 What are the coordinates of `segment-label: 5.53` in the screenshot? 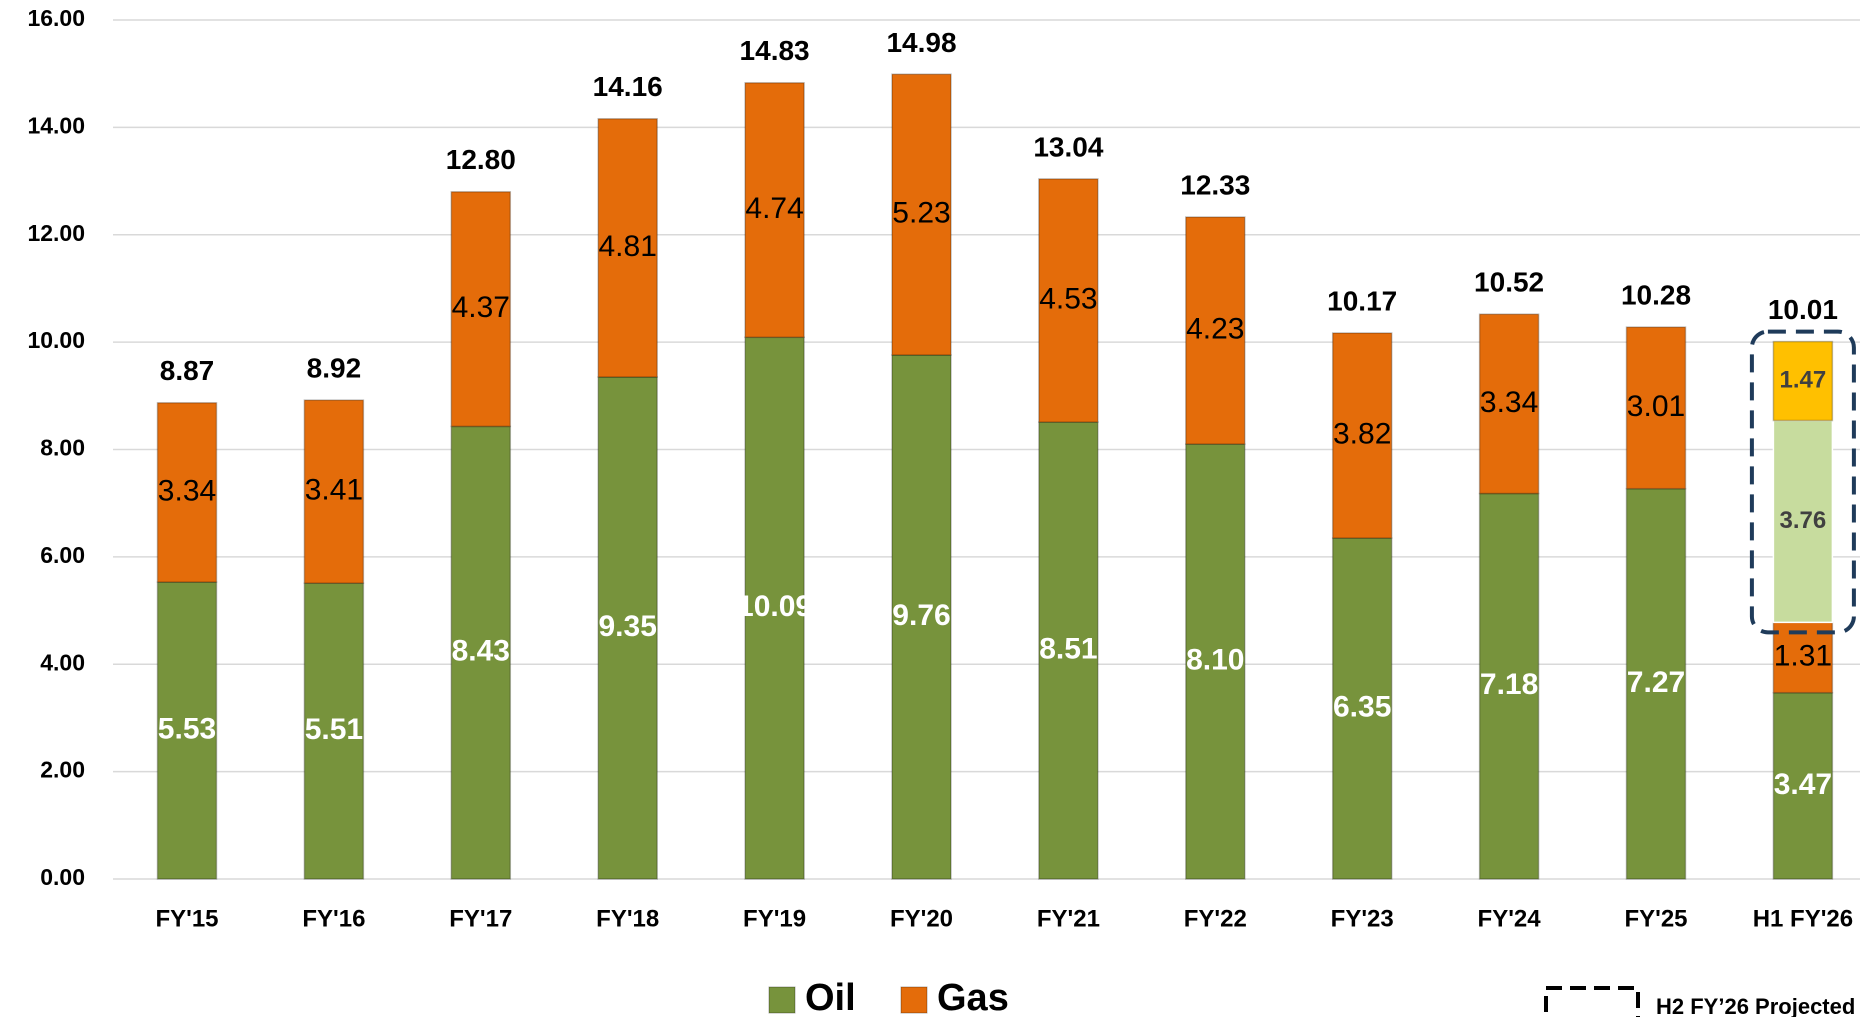 It's located at (187, 728).